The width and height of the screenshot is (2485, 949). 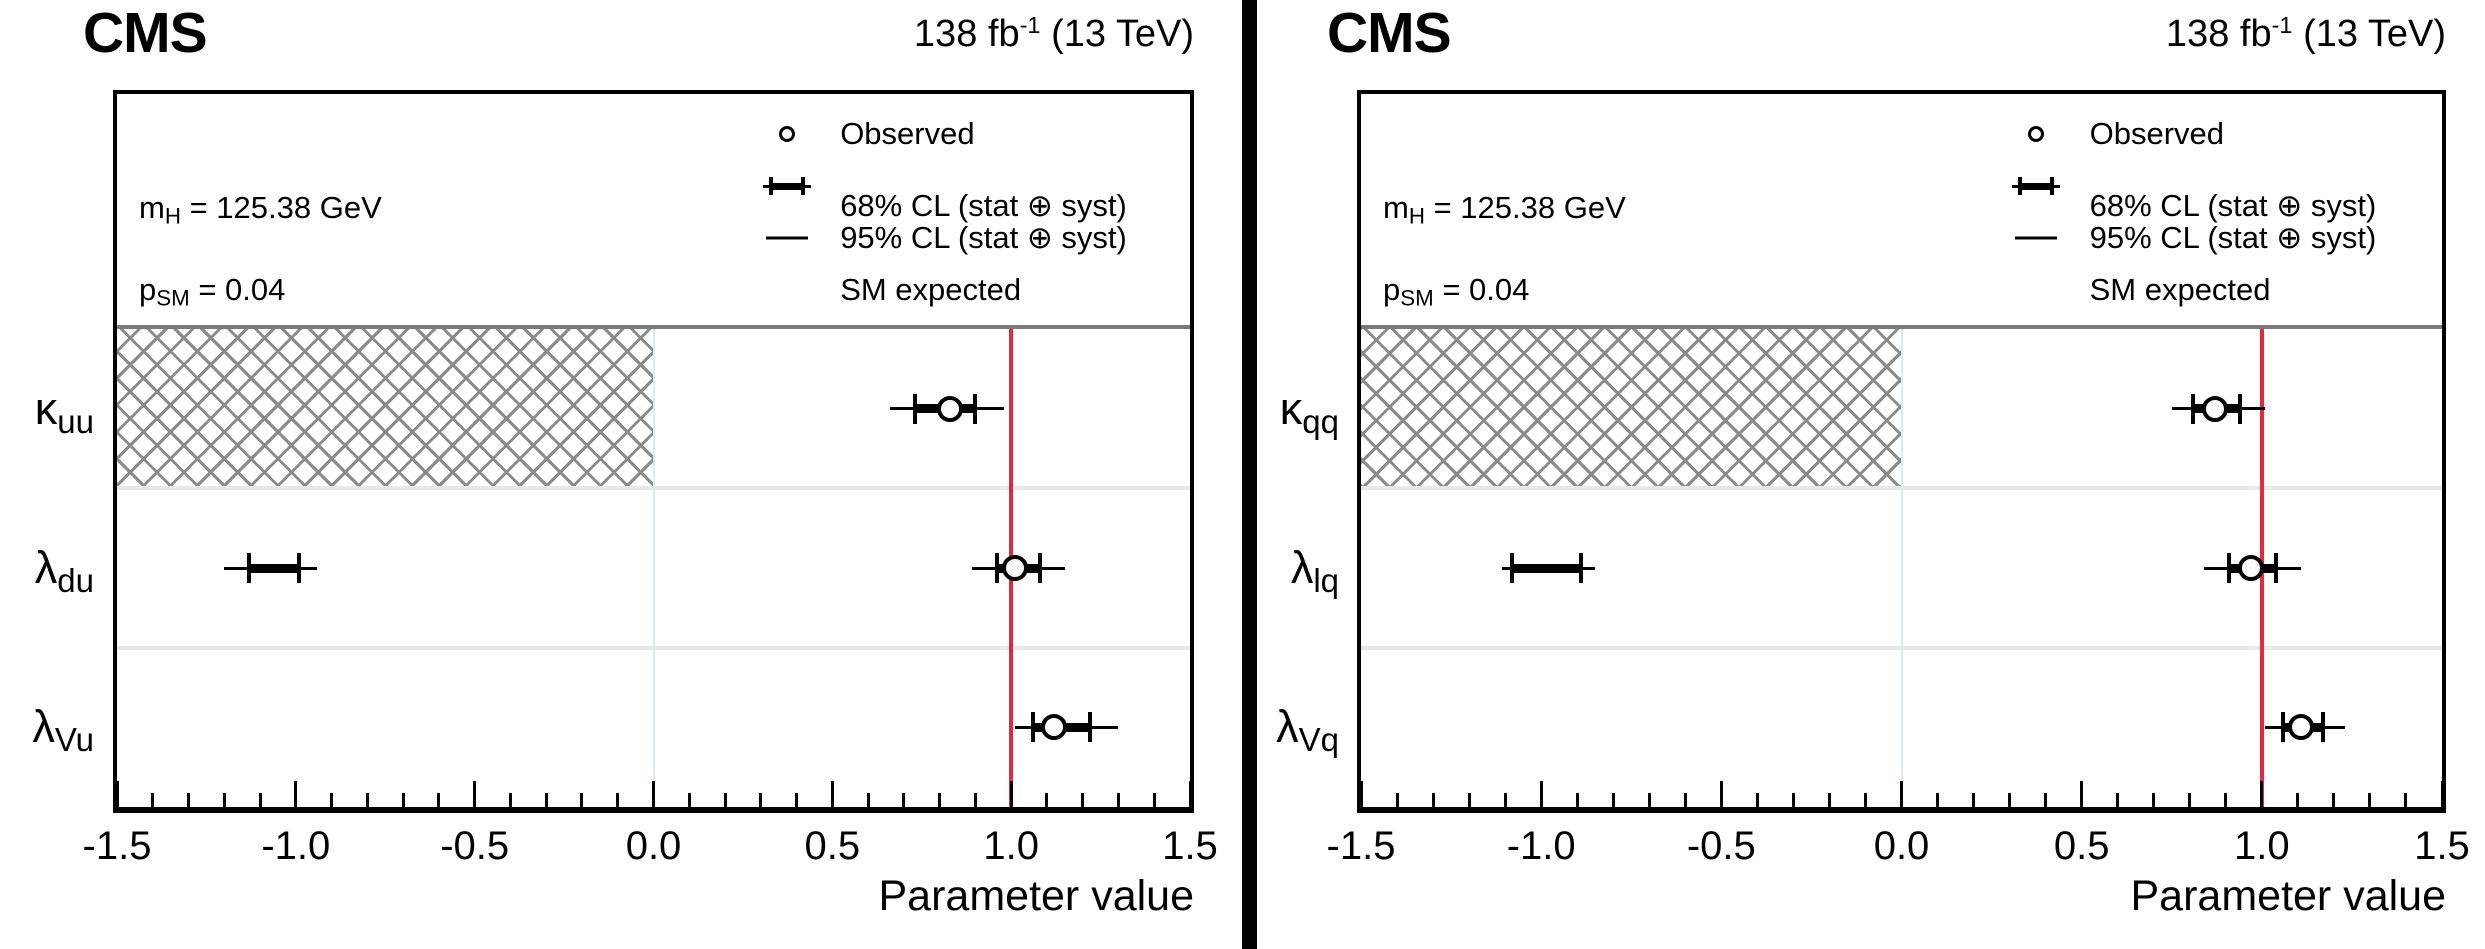 I want to click on sm-expected-line-icon, so click(x=786, y=290).